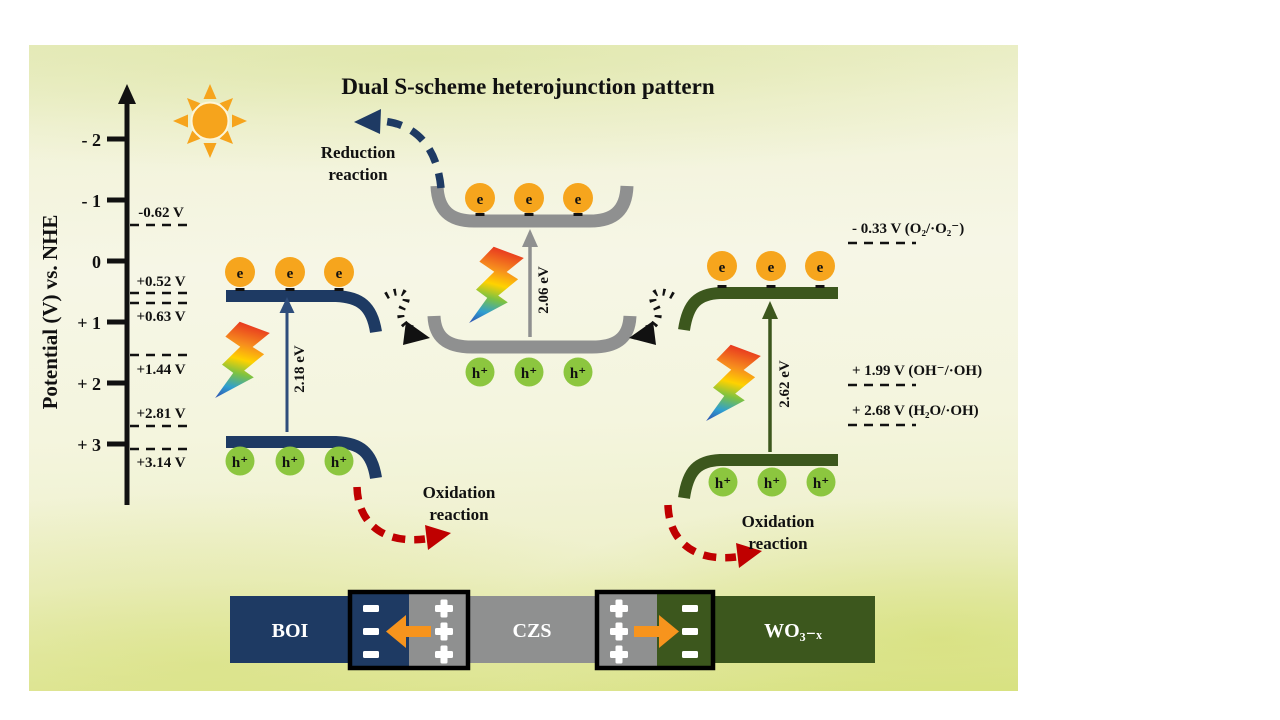 This screenshot has height=720, width=1280. I want to click on reduction-reaction-label: Reduction, so click(358, 152).